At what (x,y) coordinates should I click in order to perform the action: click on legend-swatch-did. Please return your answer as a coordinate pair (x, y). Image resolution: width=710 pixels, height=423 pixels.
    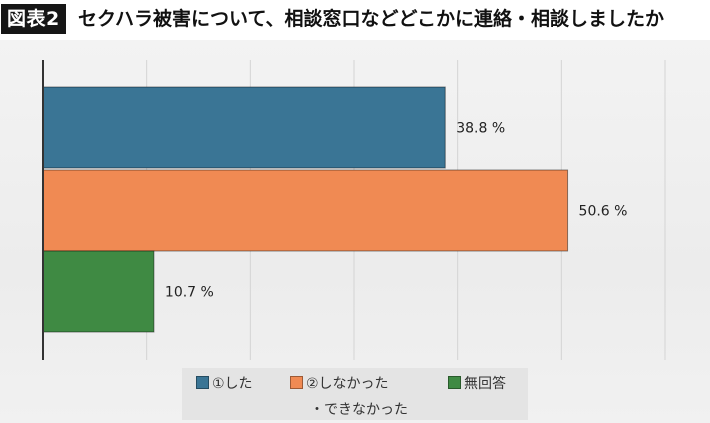
    Looking at the image, I should click on (202, 382).